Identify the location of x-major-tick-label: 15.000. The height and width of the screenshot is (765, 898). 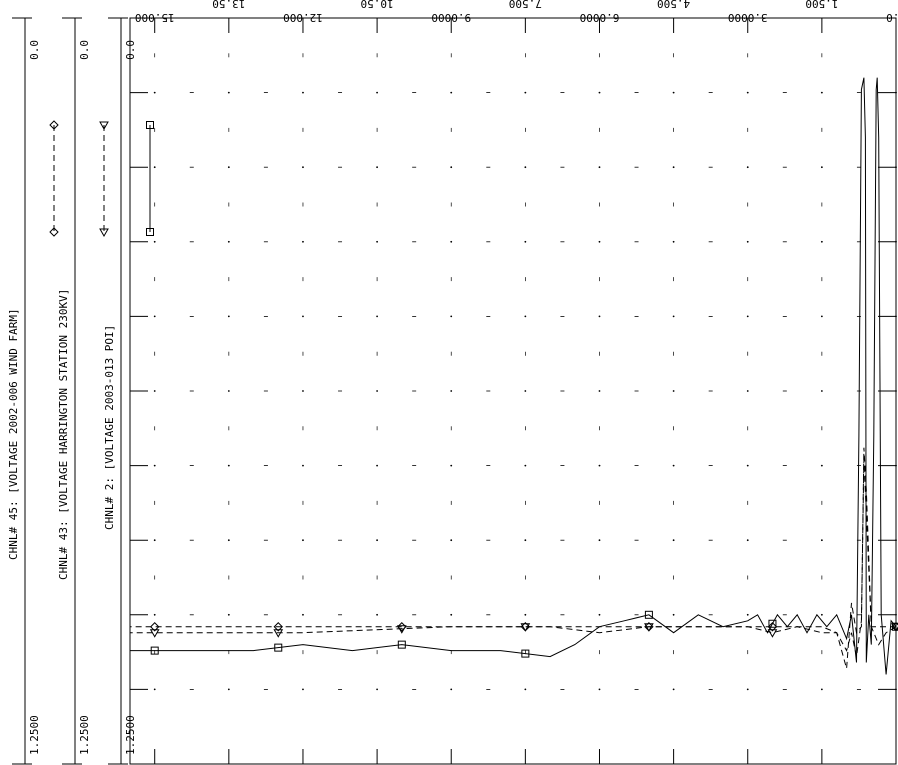
(155, 17).